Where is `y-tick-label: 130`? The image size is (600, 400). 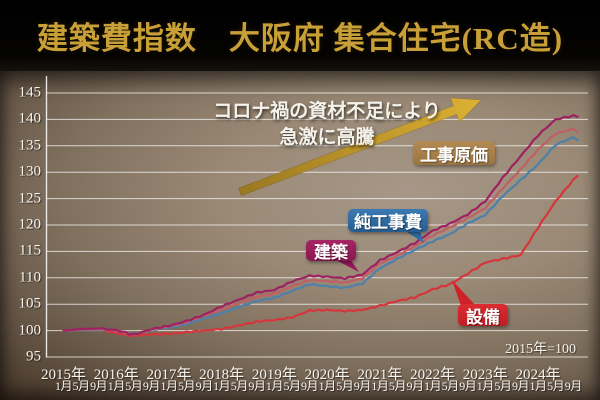
y-tick-label: 130 is located at coordinates (30, 171).